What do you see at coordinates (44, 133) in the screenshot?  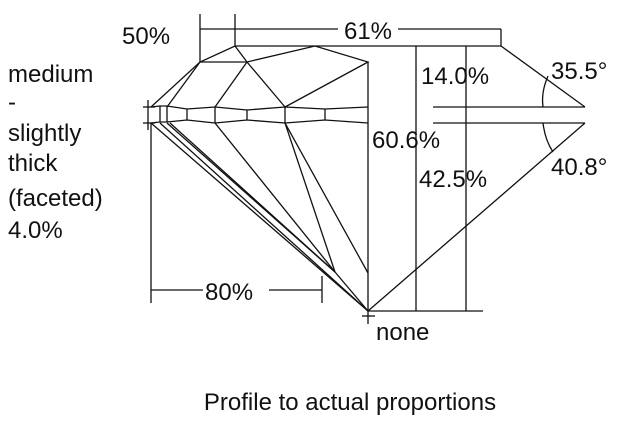 I see `girdle-line: slightly` at bounding box center [44, 133].